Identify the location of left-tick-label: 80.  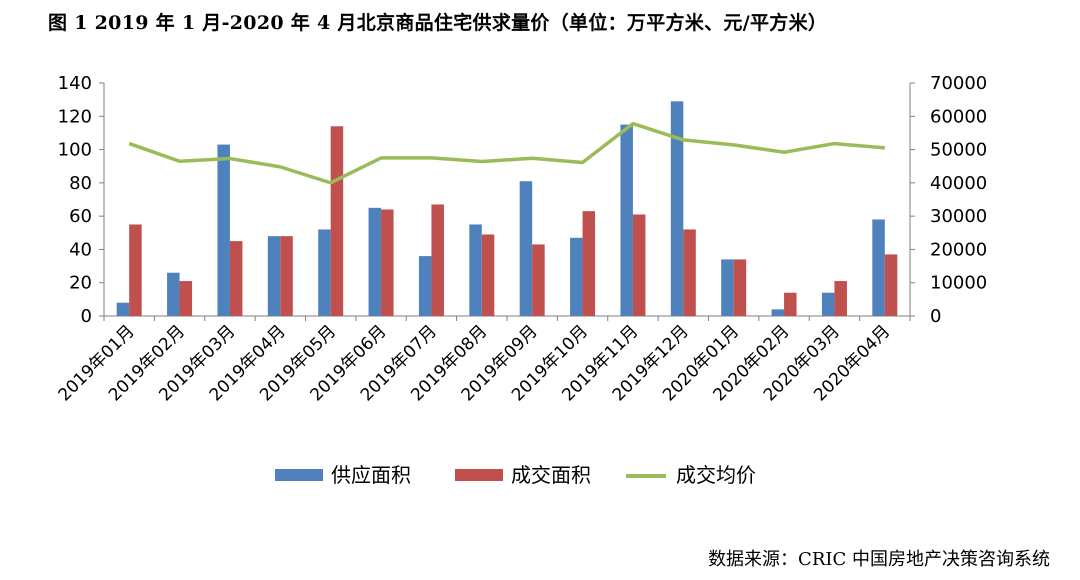
(80, 183).